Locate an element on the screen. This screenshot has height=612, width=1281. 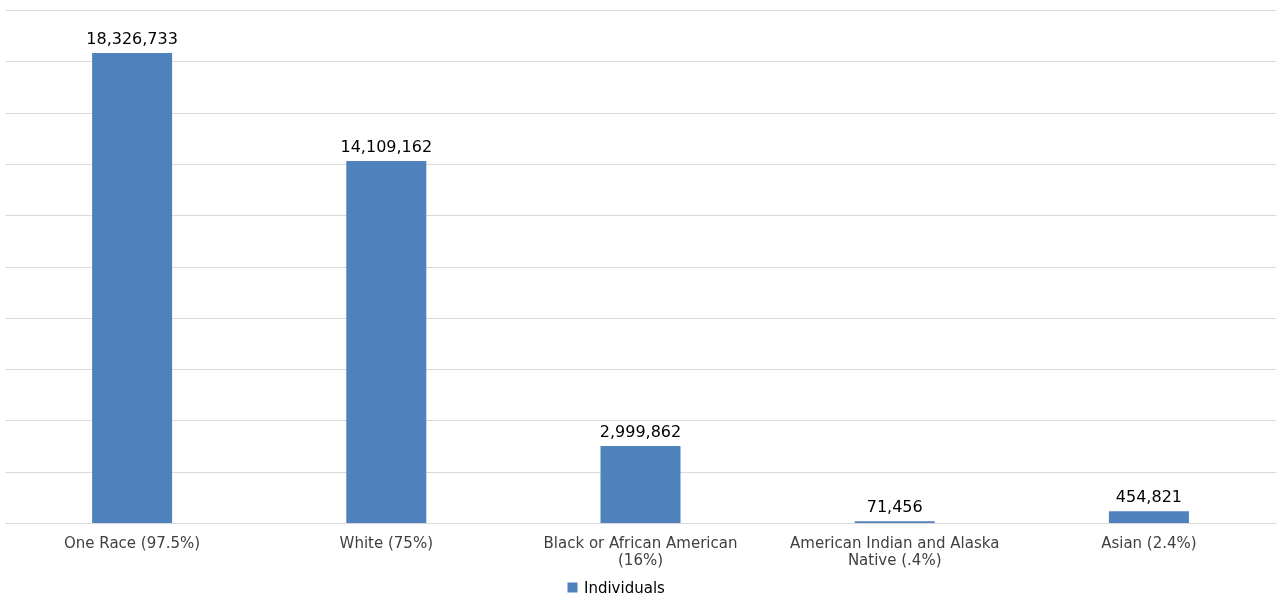
data-label: 18,326,733 is located at coordinates (132, 38).